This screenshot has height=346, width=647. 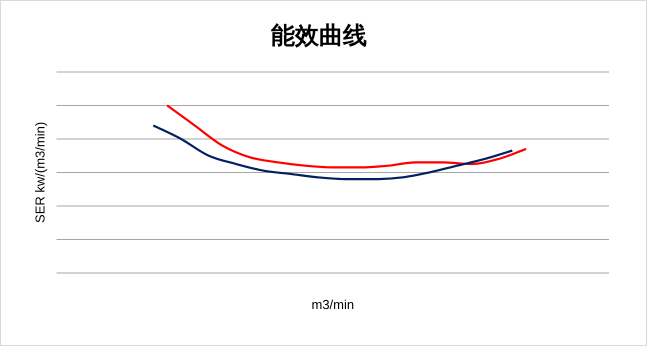 I want to click on y-axis-title: SER kw/(m3/min), so click(x=40, y=172).